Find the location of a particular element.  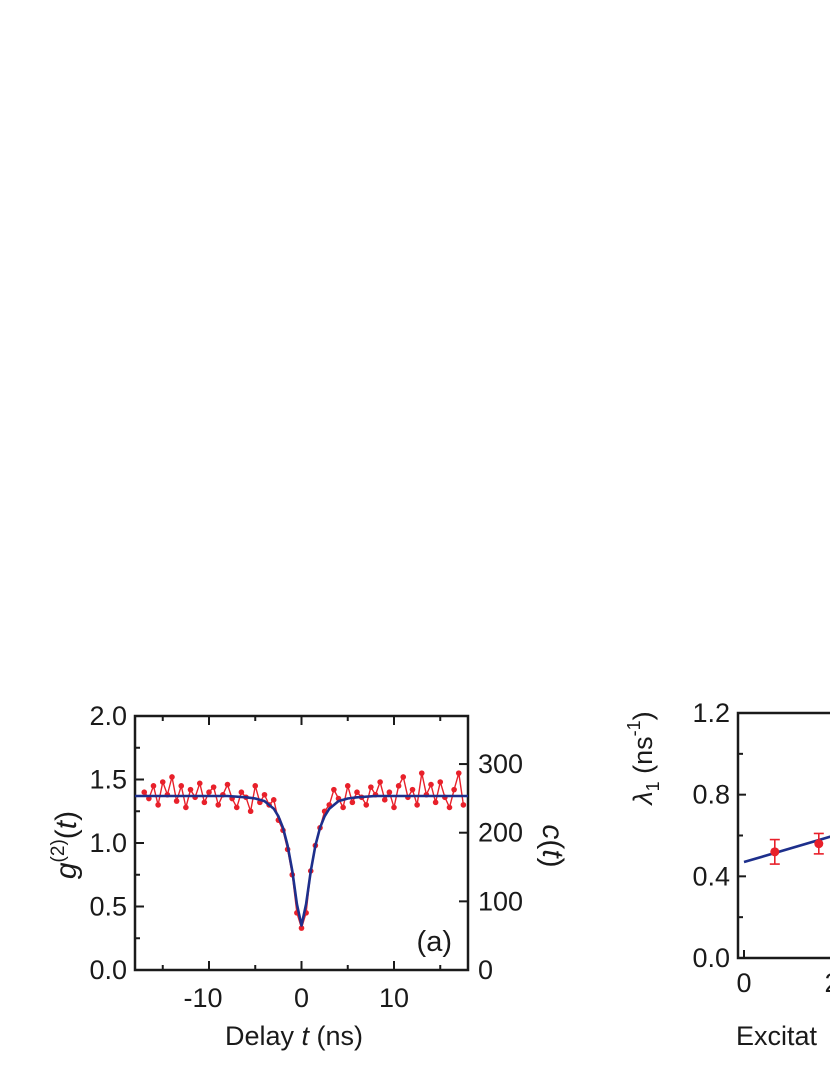

y2-tick-label: 200 is located at coordinates (500, 833).